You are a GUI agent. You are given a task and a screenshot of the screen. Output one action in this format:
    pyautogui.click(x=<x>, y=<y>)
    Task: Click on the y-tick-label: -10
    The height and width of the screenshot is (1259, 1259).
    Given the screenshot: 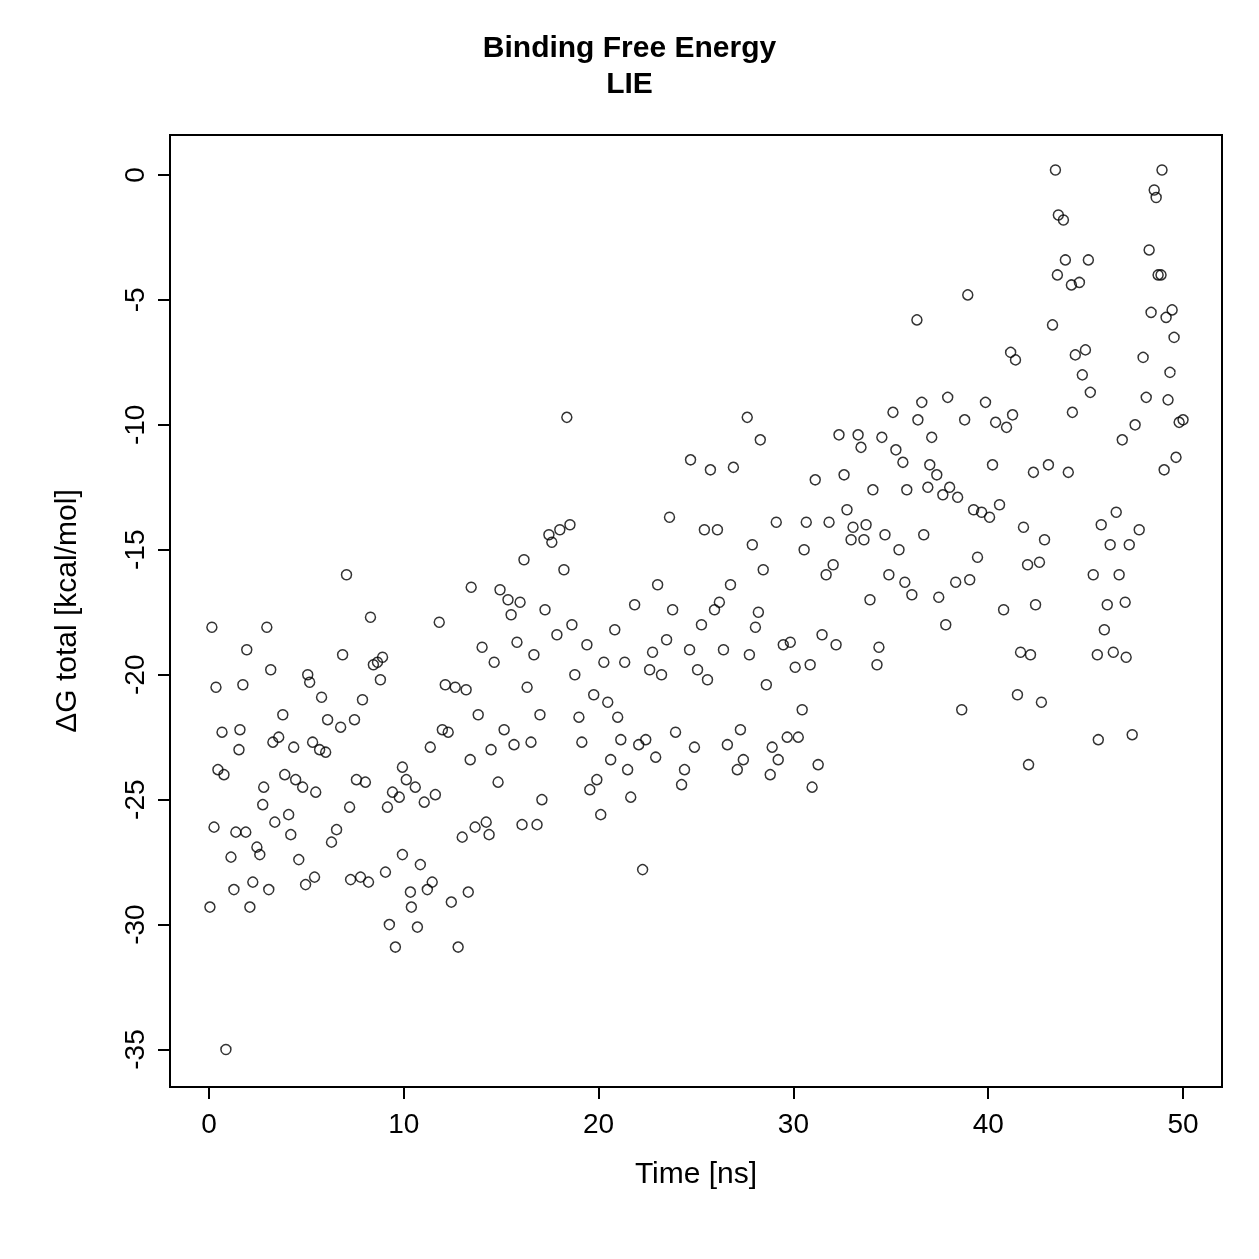 What is the action you would take?
    pyautogui.click(x=134, y=425)
    